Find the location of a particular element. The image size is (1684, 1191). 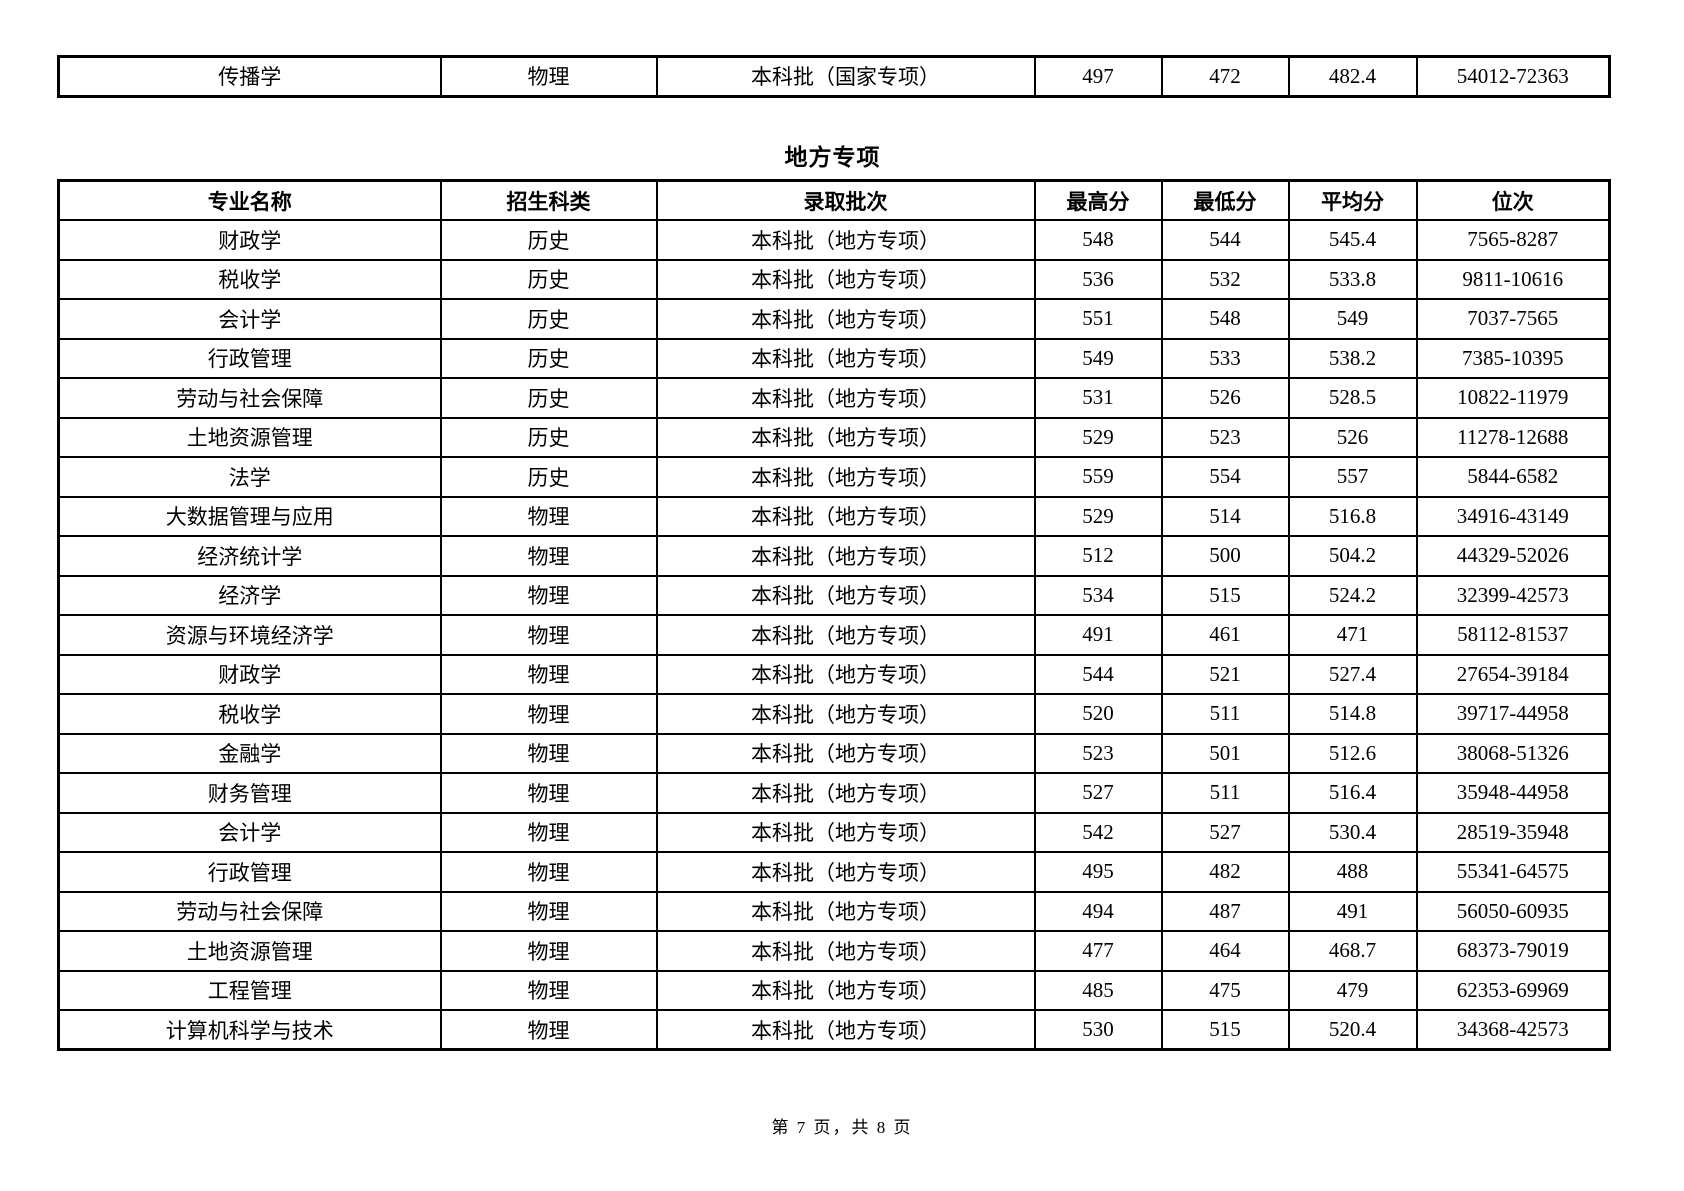

table-cell: 528.5 is located at coordinates (1352, 398).